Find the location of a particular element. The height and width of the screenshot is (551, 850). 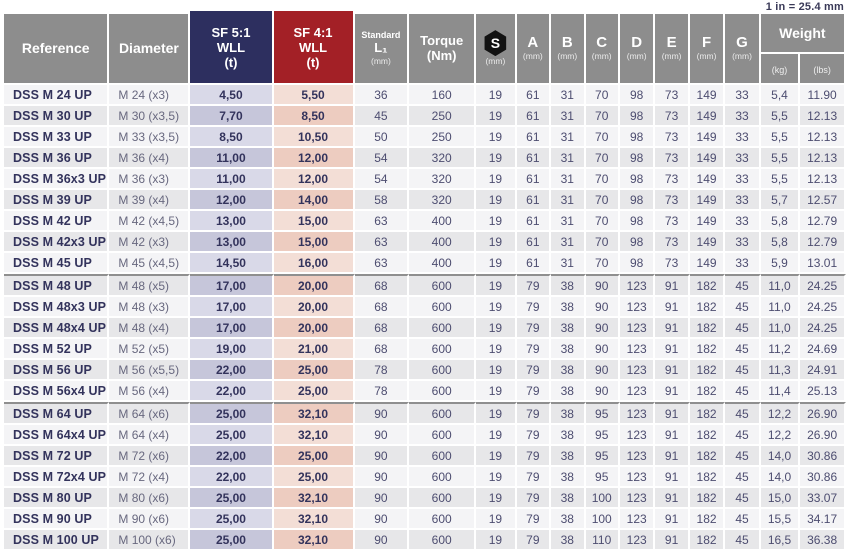

cell-weight-kg: 11,0 is located at coordinates (780, 285).